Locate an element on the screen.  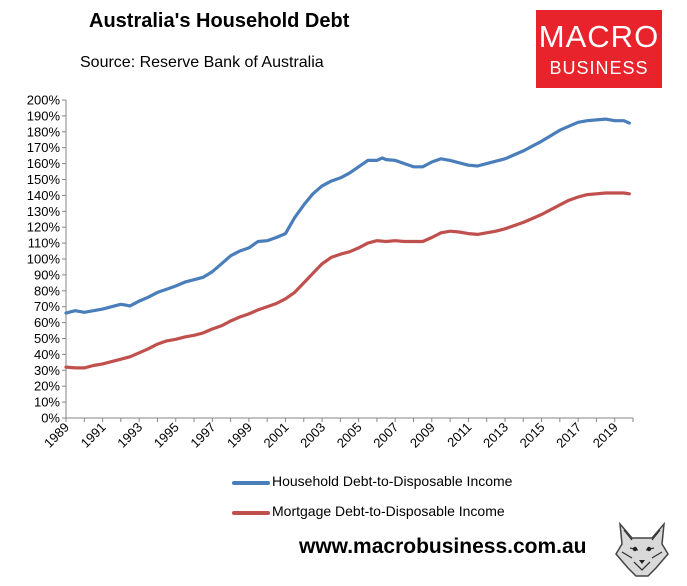
y-tick-label: 10% is located at coordinates (47, 402).